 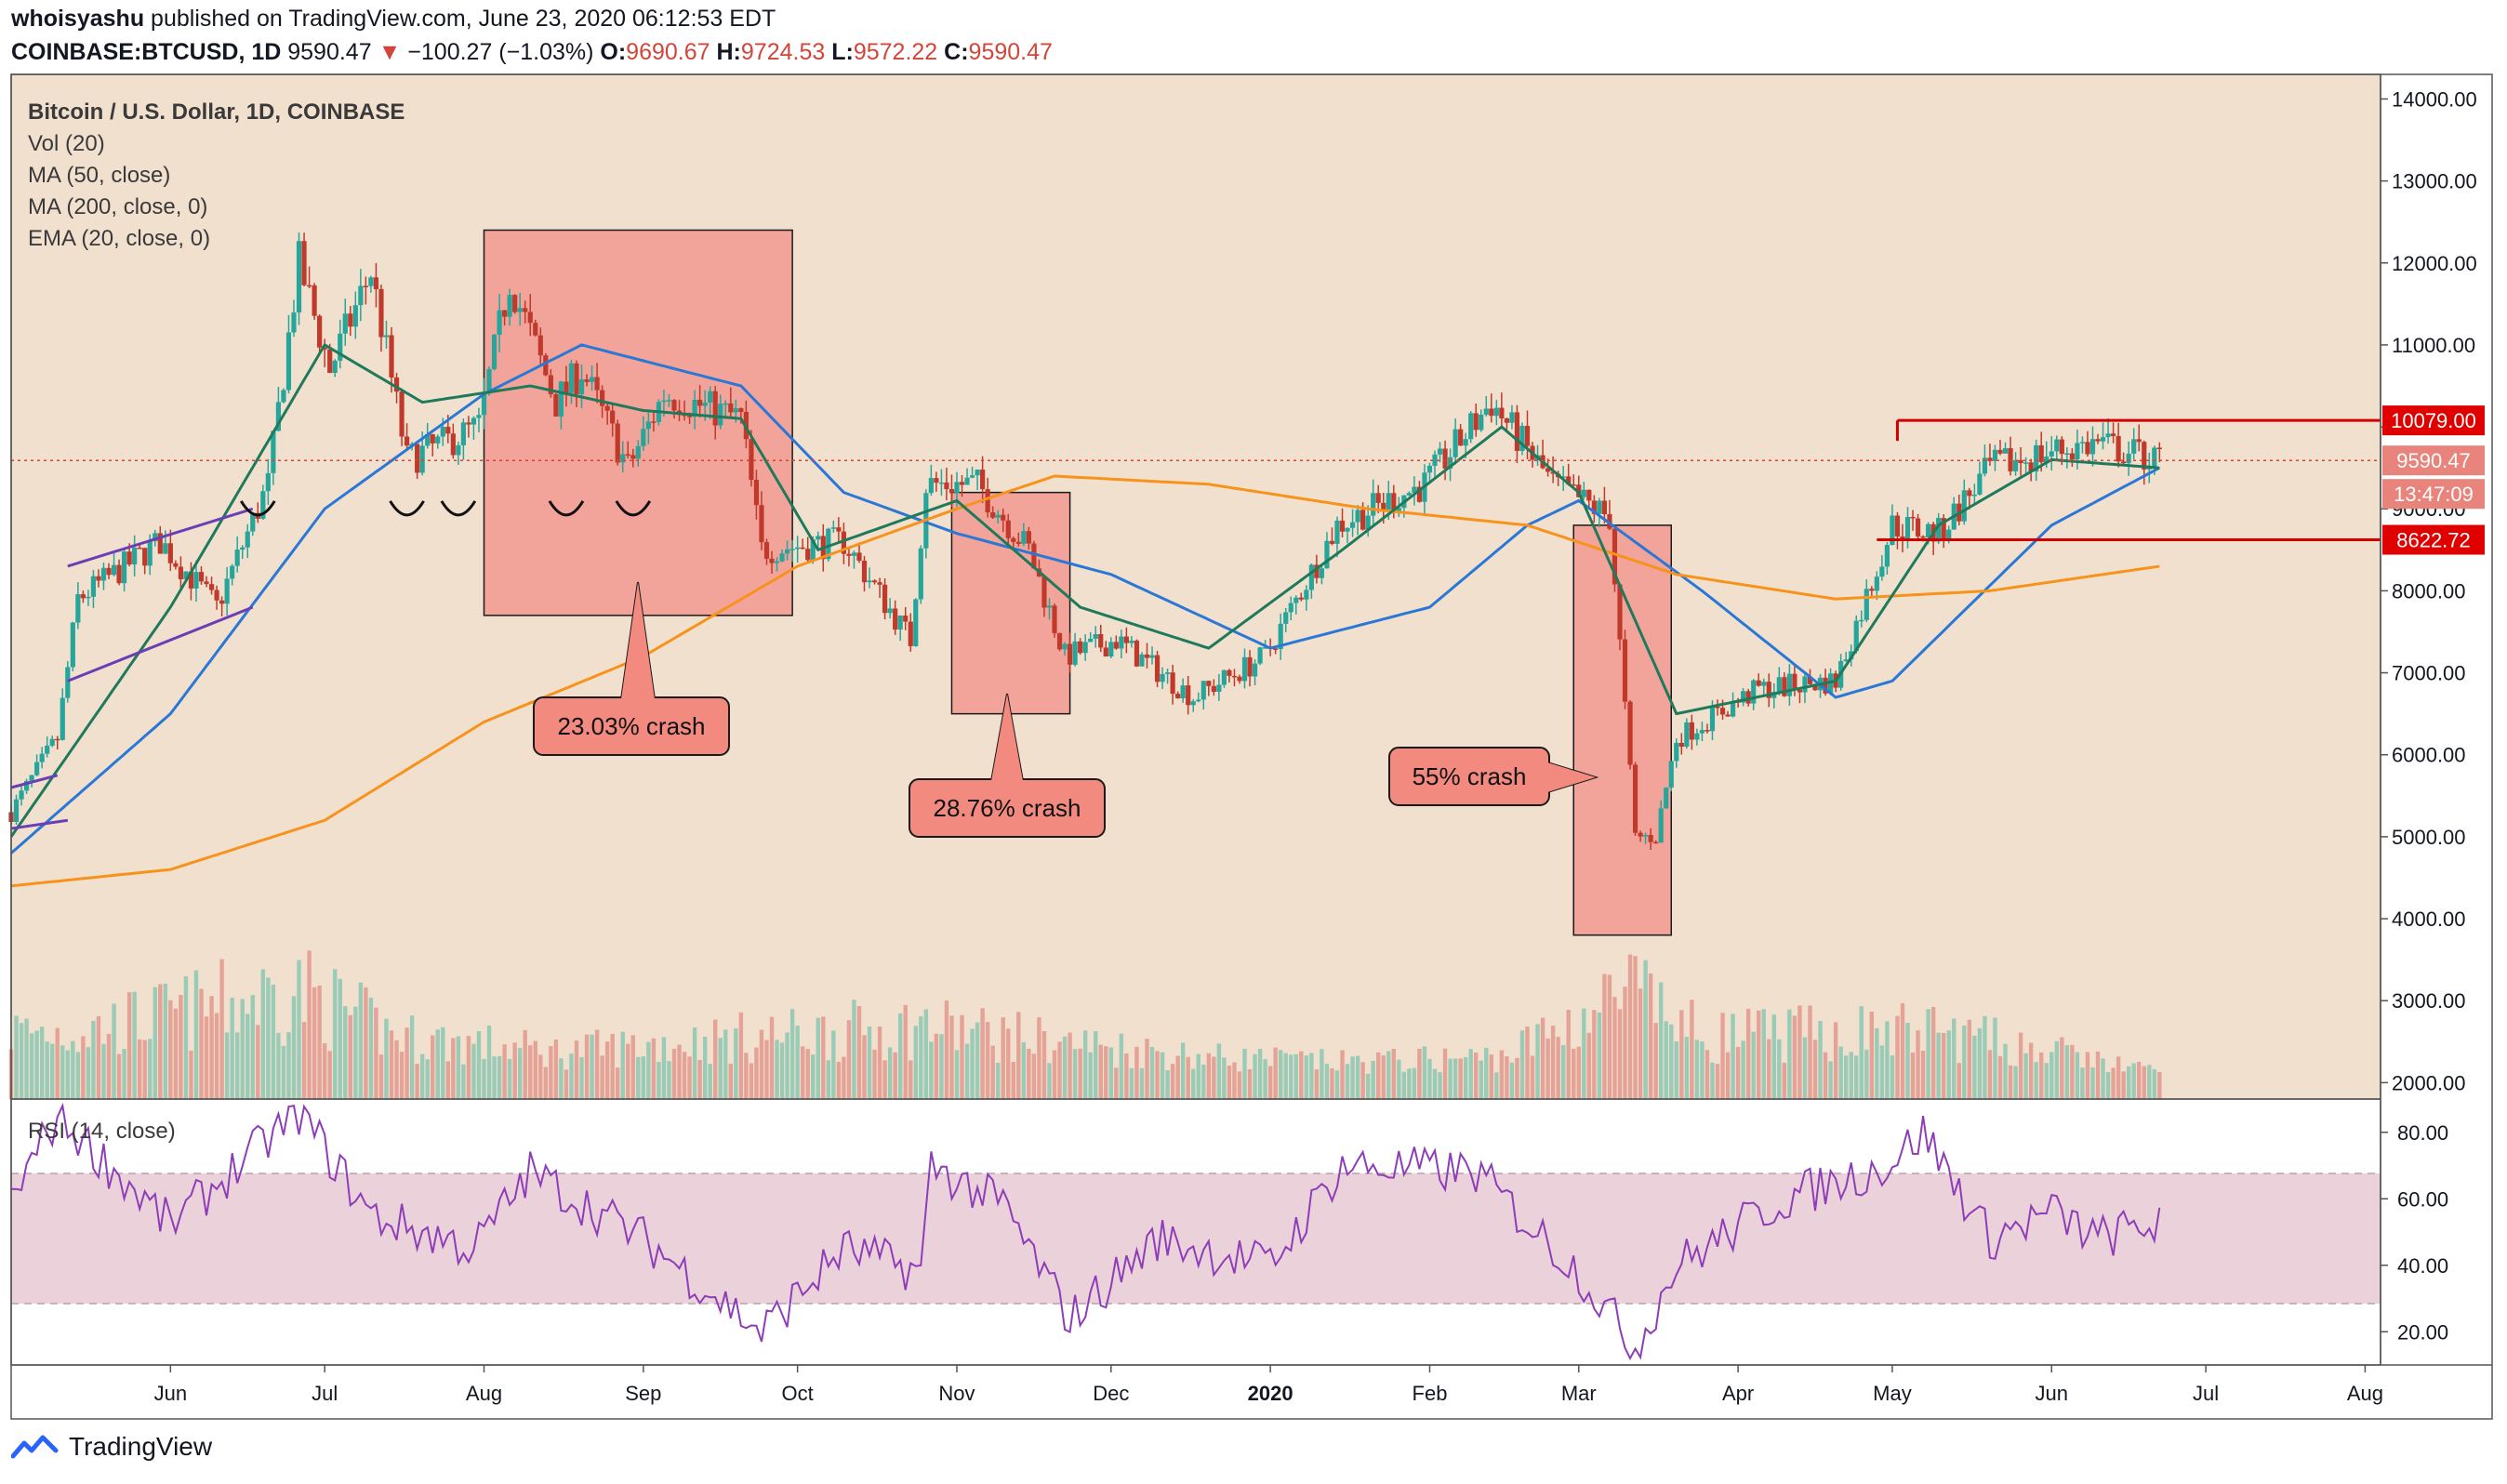 I want to click on legend-item: Vol (20), so click(x=66, y=143).